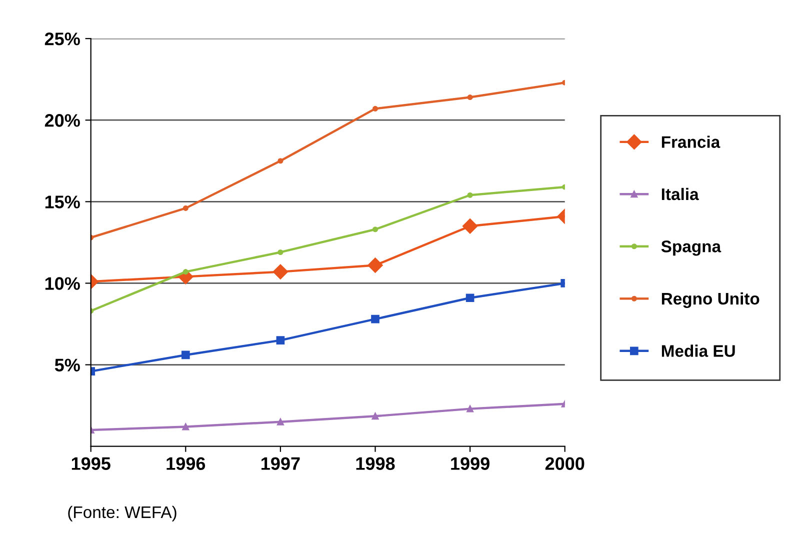 The width and height of the screenshot is (790, 551). What do you see at coordinates (67, 365) in the screenshot?
I see `y-tick-label: 5%` at bounding box center [67, 365].